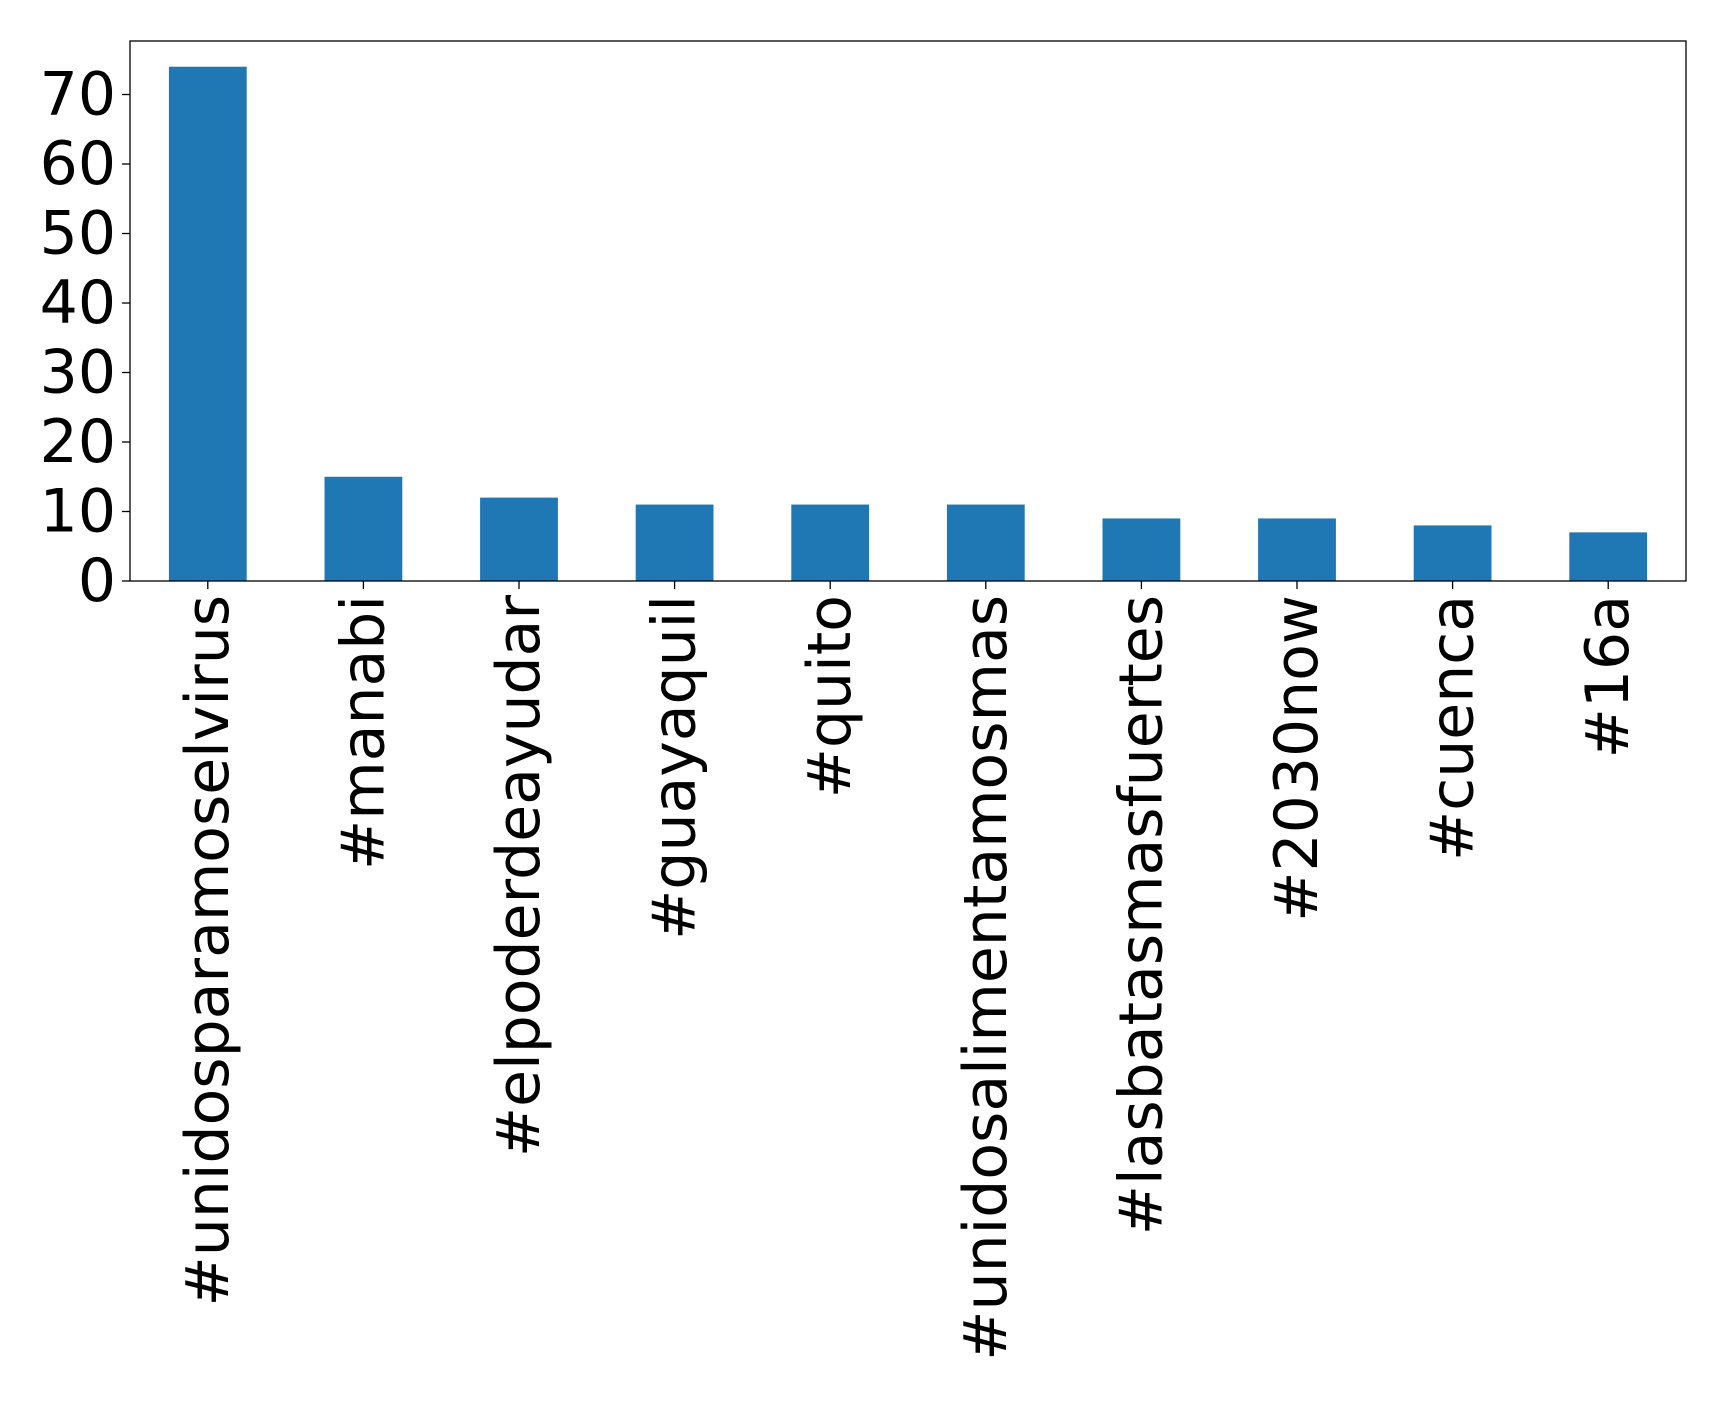 This screenshot has height=1425, width=1719. Describe the element at coordinates (78, 442) in the screenshot. I see `y-tick-label: 20` at that location.